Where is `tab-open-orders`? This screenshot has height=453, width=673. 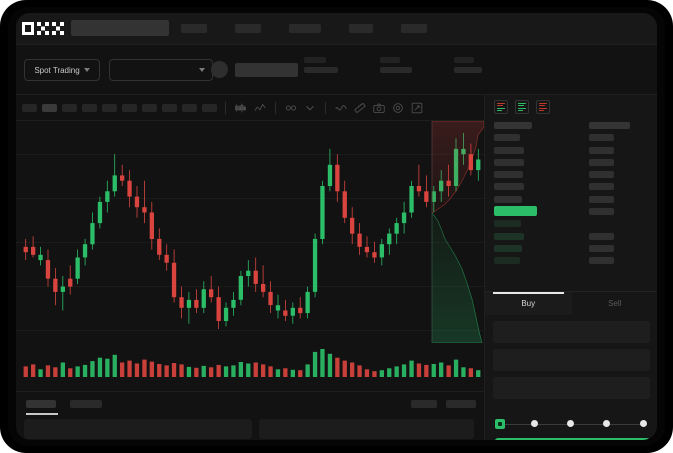
tab-open-orders is located at coordinates (41, 404).